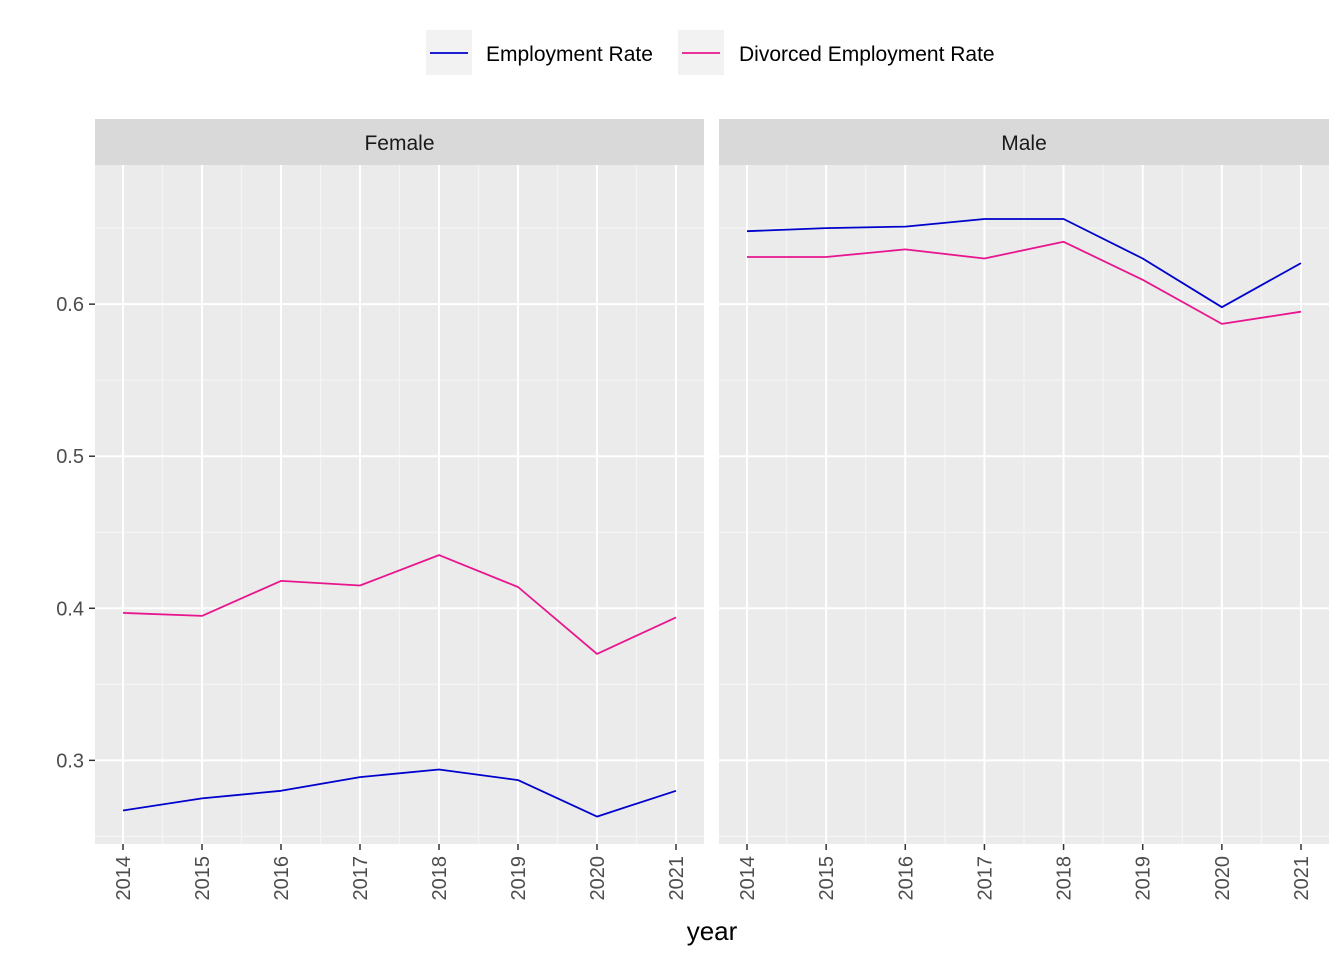 The height and width of the screenshot is (960, 1344). What do you see at coordinates (70, 761) in the screenshot?
I see `y-tick-label: 0.3` at bounding box center [70, 761].